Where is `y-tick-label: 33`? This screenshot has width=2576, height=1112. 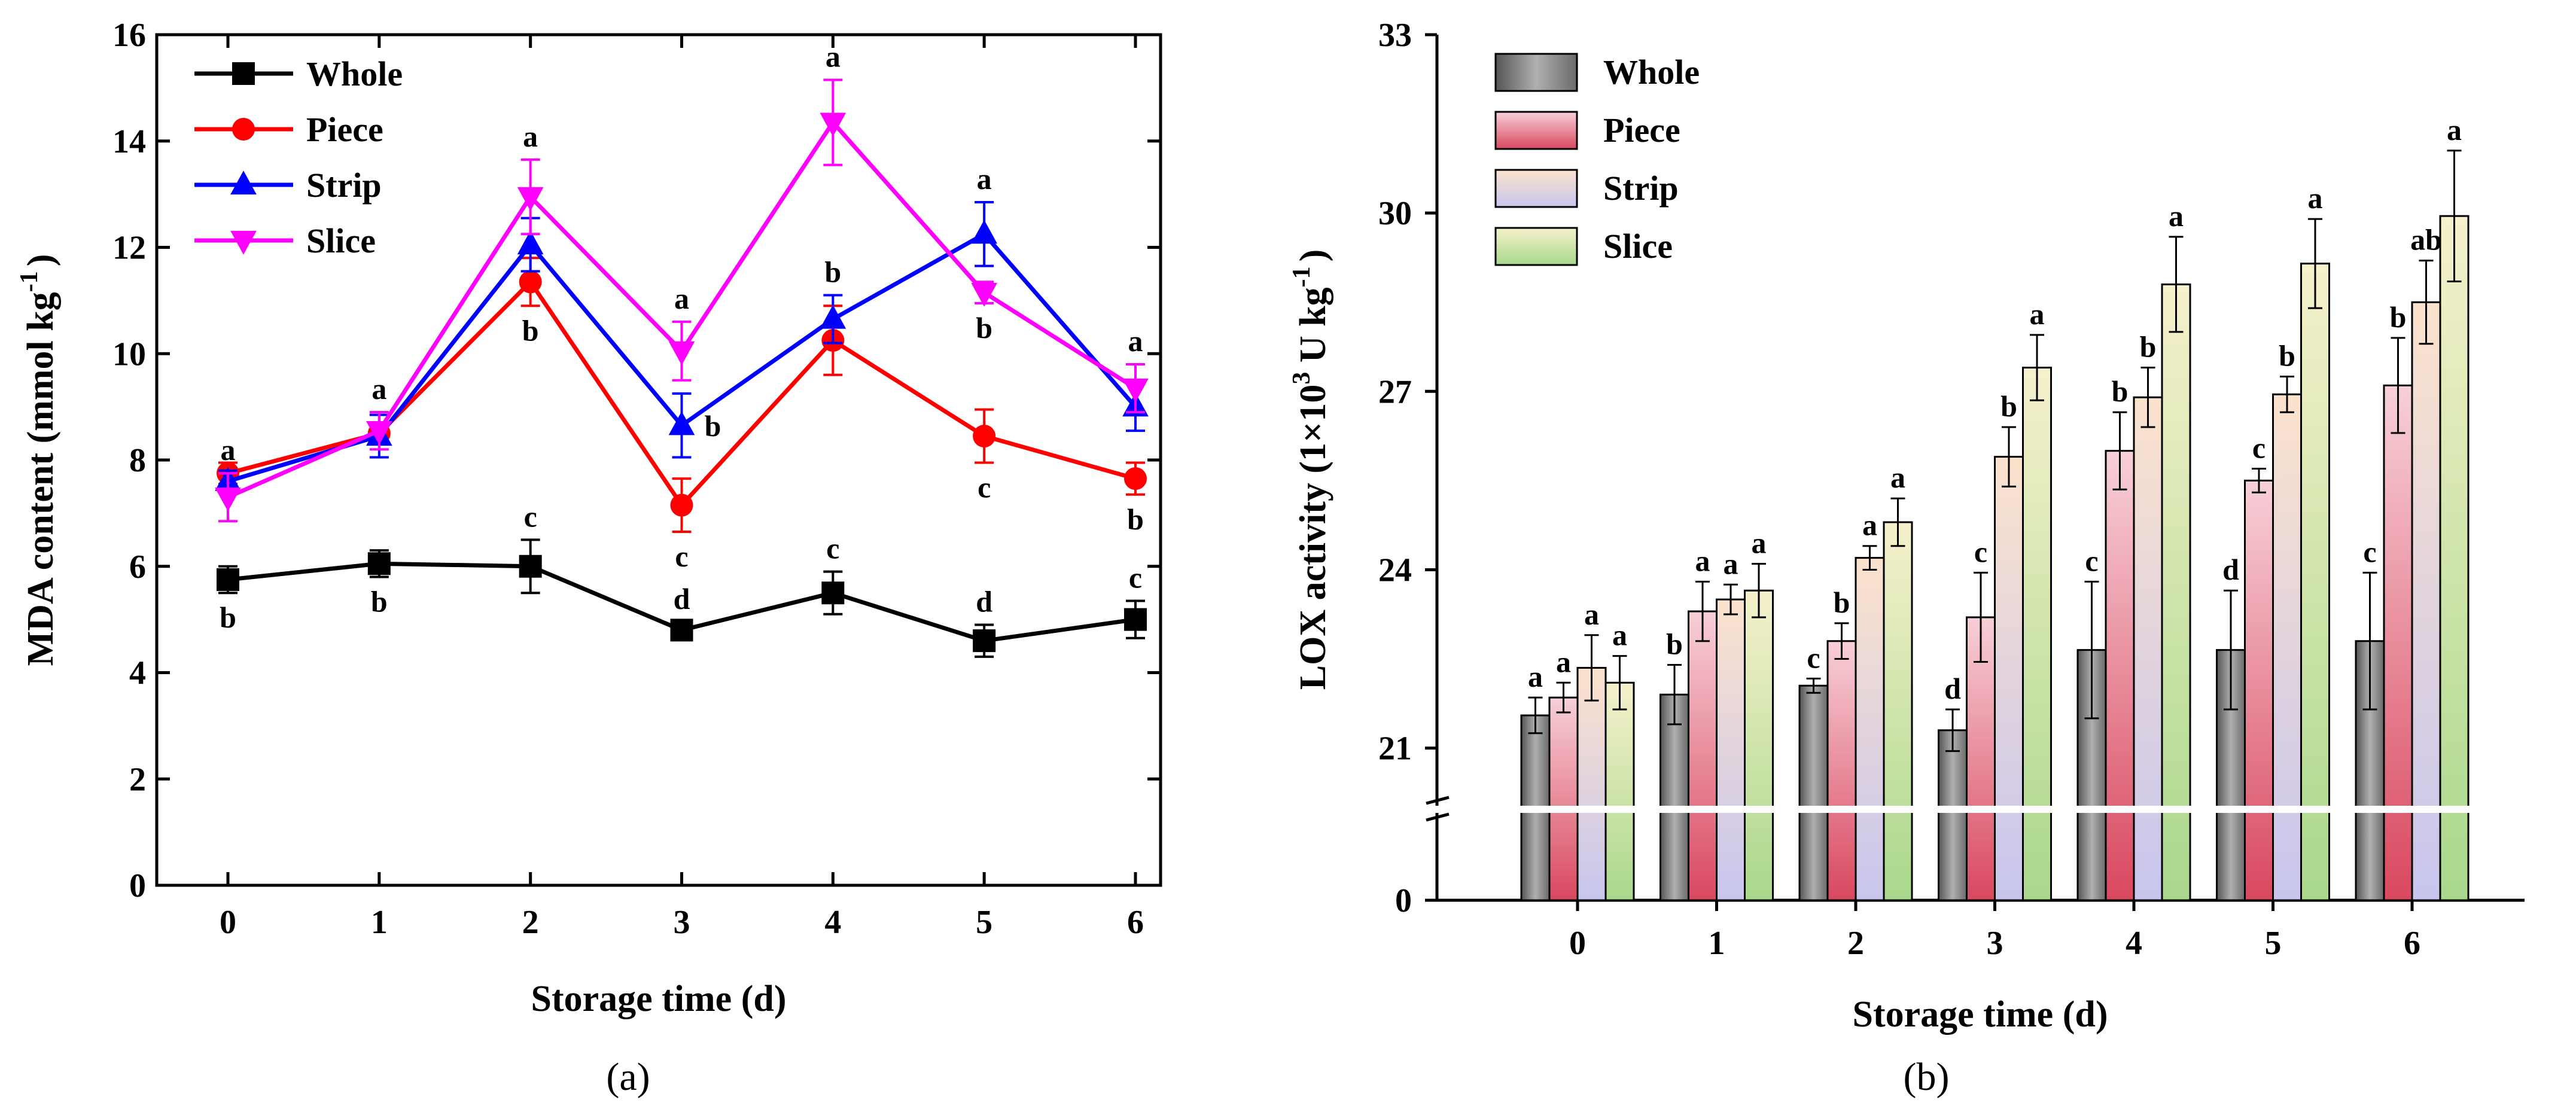 y-tick-label: 33 is located at coordinates (1395, 35).